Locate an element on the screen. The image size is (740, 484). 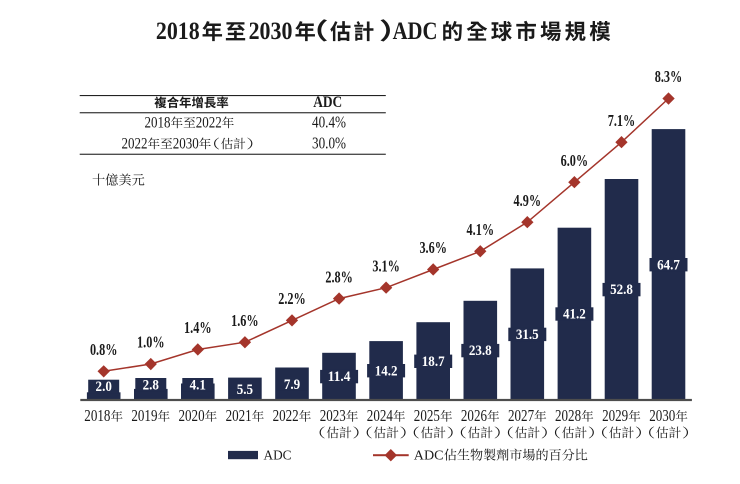
svg-text: 6.0% is located at coordinates (575, 161).